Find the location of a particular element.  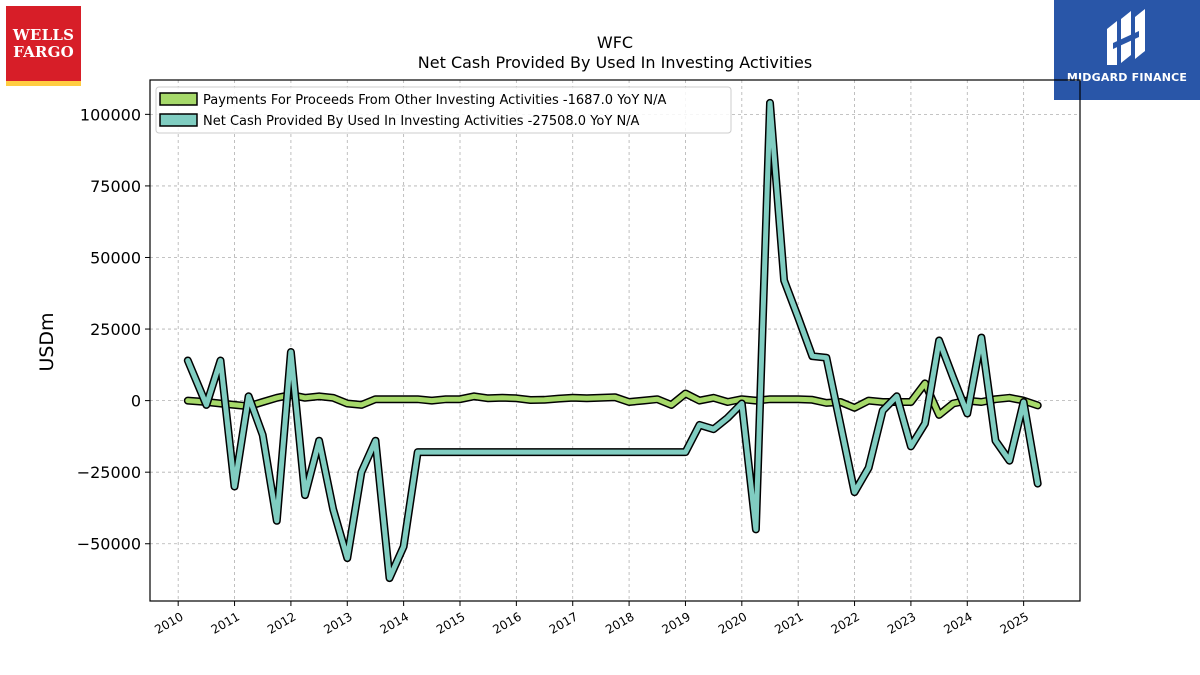

x-tick-label: 2013 is located at coordinates (337, 622).